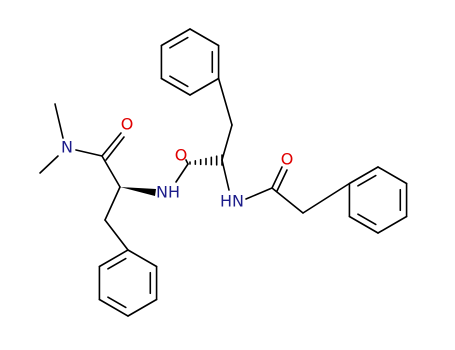 The image size is (455, 350). What do you see at coordinates (168, 192) in the screenshot?
I see `atom-label: NH` at bounding box center [168, 192].